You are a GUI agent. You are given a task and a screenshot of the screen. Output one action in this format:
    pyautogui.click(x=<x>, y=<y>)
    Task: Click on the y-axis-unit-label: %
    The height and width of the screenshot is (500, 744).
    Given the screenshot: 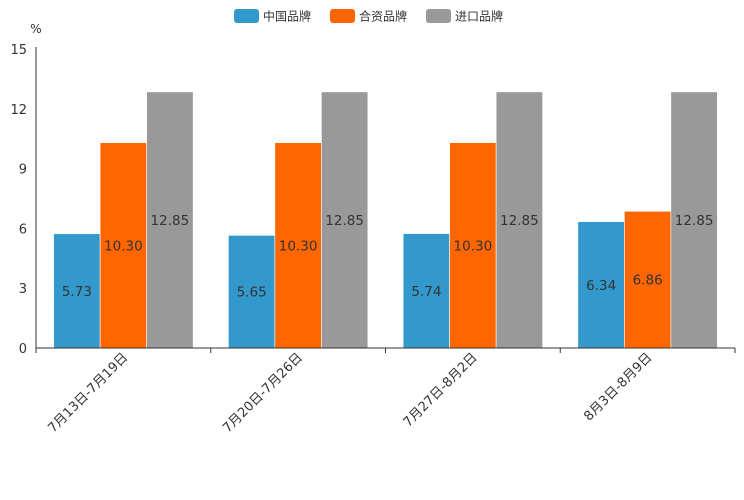 What is the action you would take?
    pyautogui.click(x=35, y=29)
    